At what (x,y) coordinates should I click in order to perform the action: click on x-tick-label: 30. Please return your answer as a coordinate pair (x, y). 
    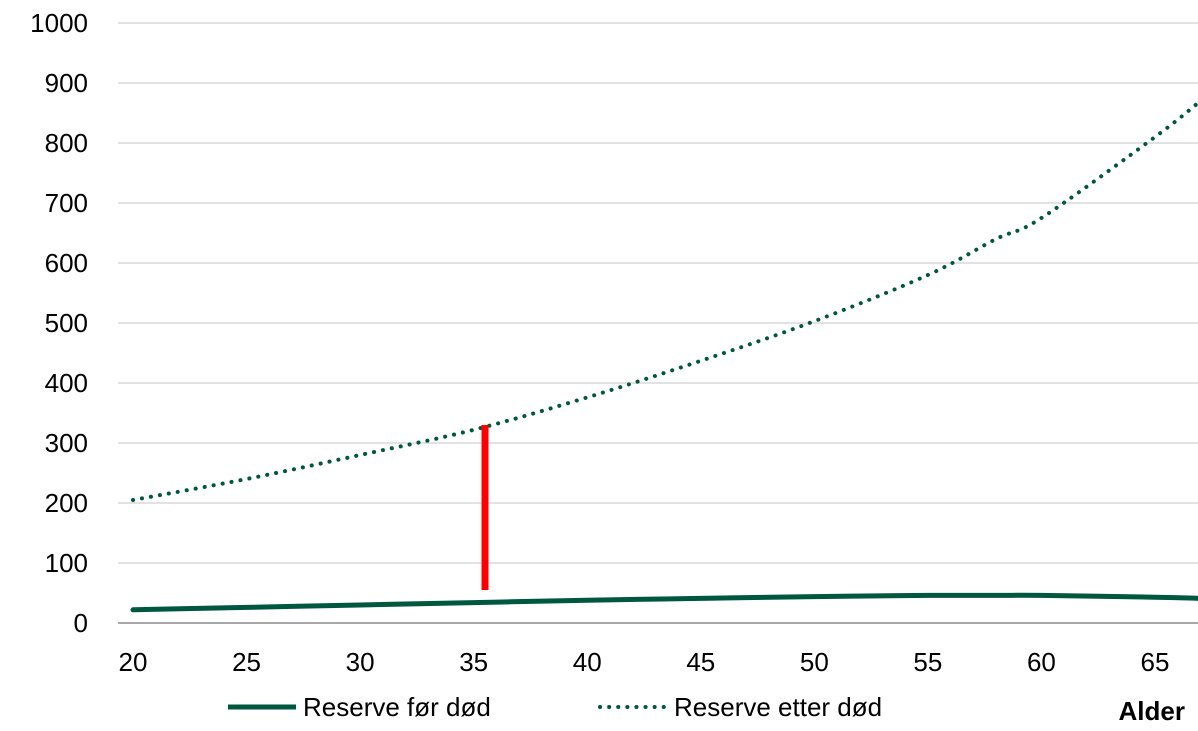
    Looking at the image, I should click on (360, 662).